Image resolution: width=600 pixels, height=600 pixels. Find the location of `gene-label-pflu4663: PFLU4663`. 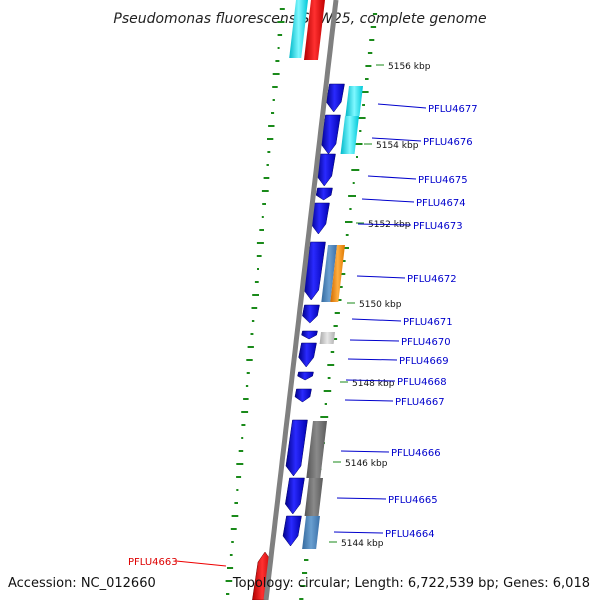

gene-label-pflu4663: PFLU4663 is located at coordinates (153, 562).